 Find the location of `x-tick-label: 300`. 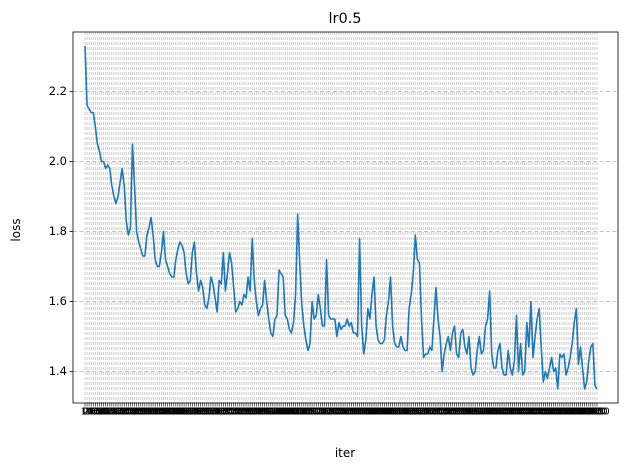

x-tick-label: 300 is located at coordinates (146, 411).